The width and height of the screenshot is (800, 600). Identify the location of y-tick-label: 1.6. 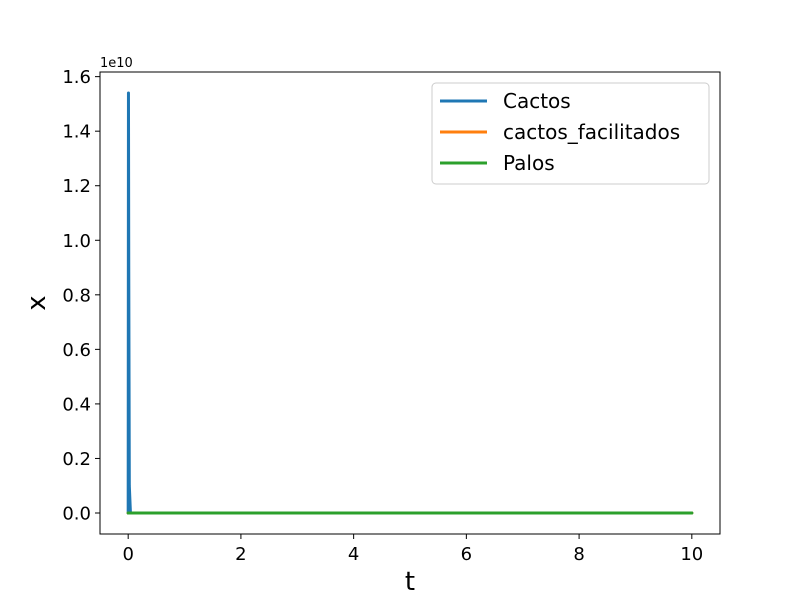
(76, 77).